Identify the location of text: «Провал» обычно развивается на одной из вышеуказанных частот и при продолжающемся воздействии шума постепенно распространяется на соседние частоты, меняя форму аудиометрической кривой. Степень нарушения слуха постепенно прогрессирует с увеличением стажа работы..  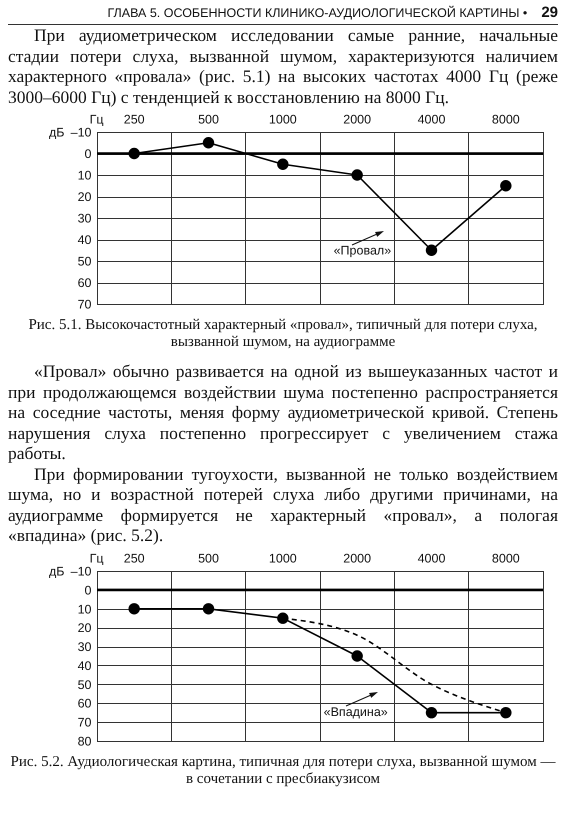
(283, 412).